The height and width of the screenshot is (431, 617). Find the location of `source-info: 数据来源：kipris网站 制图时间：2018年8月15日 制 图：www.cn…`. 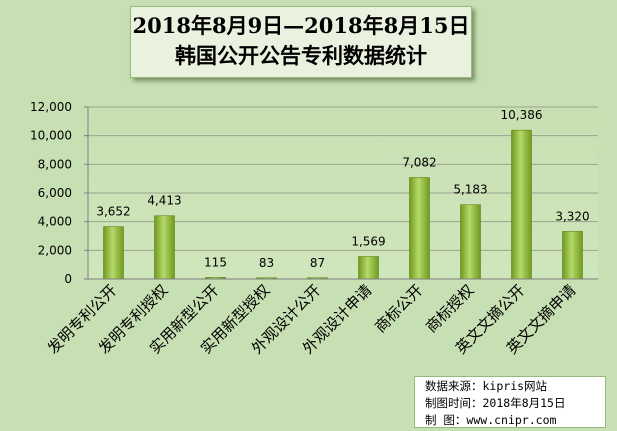

source-info: 数据来源：kipris网站 制图时间：2018年8月15日 制 图：www.cn… is located at coordinates (510, 402).